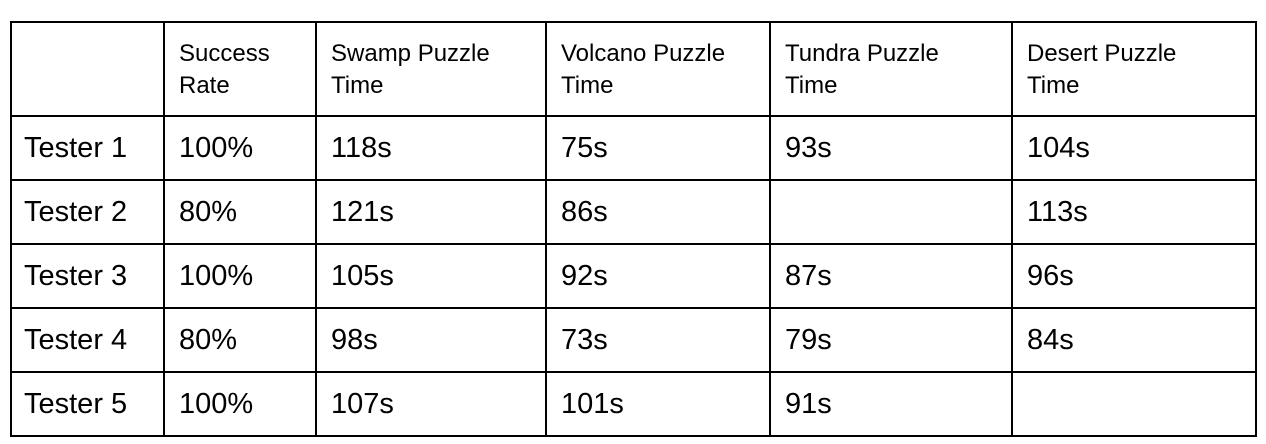 The image size is (1266, 444). I want to click on table-cell: 93s, so click(891, 148).